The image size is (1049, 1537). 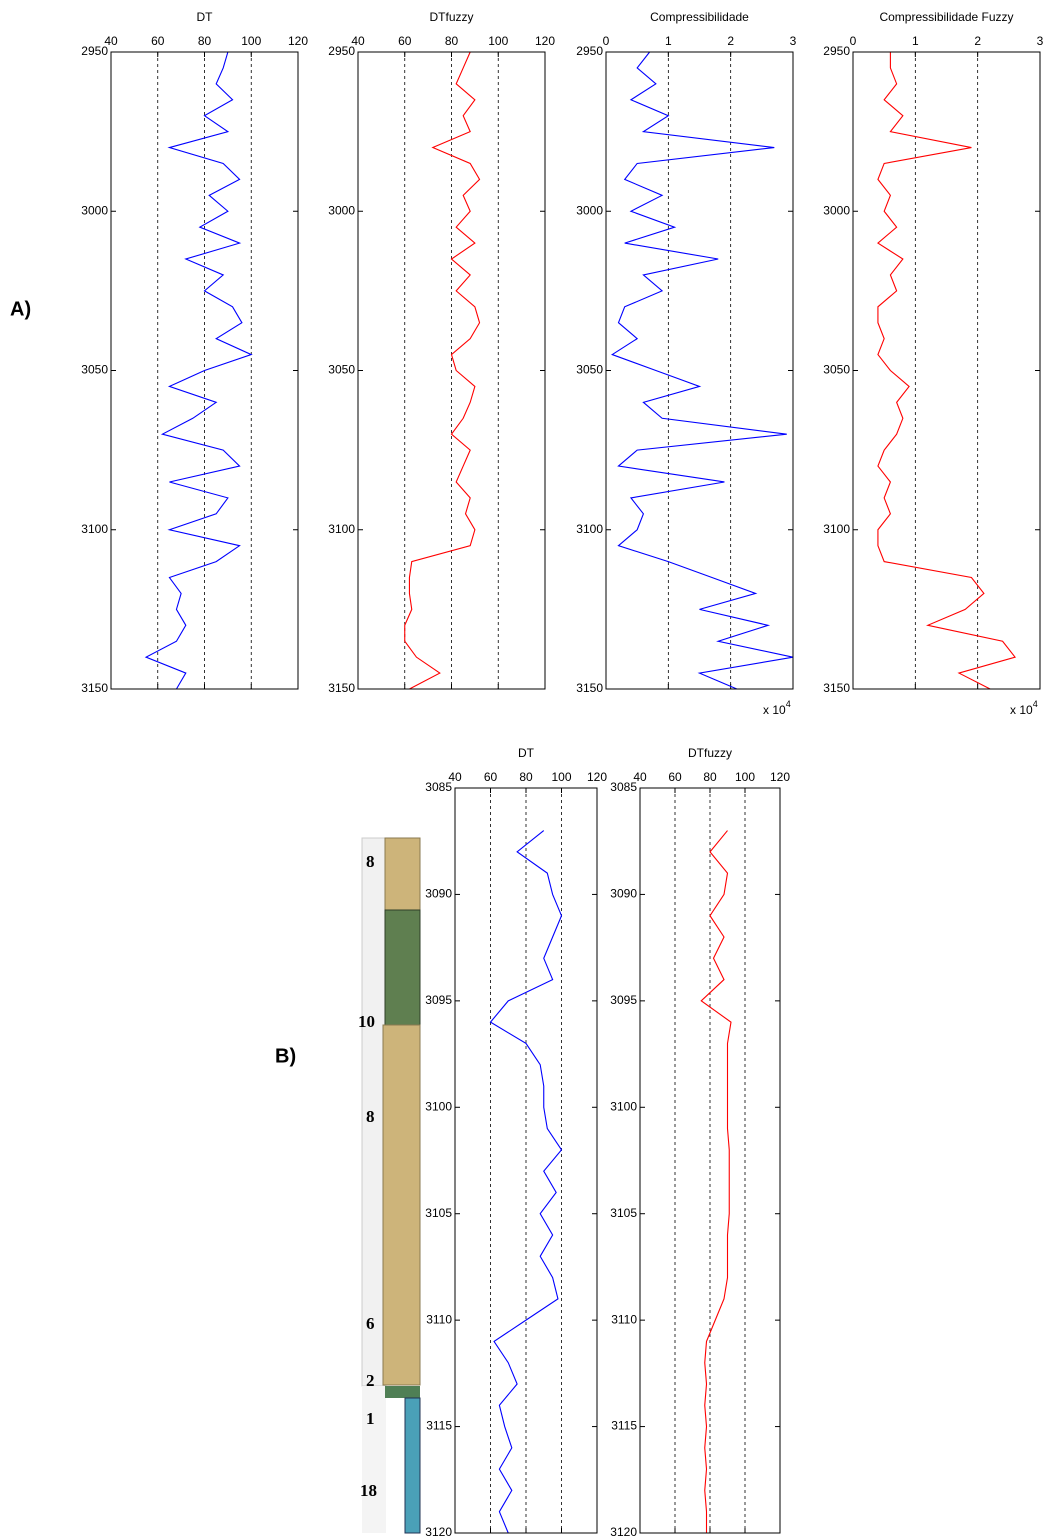 What do you see at coordinates (438, 1531) in the screenshot?
I see `y-tick-label: 3120` at bounding box center [438, 1531].